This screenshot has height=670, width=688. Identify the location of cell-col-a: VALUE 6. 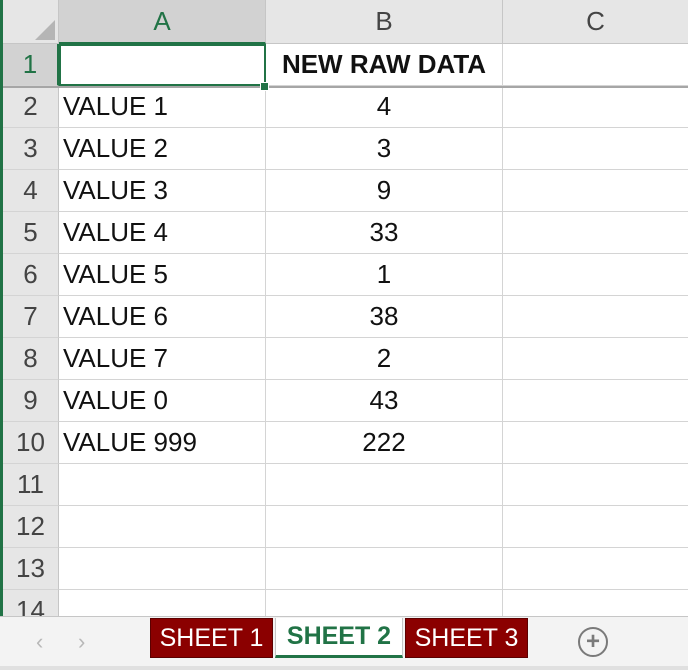
(162, 317).